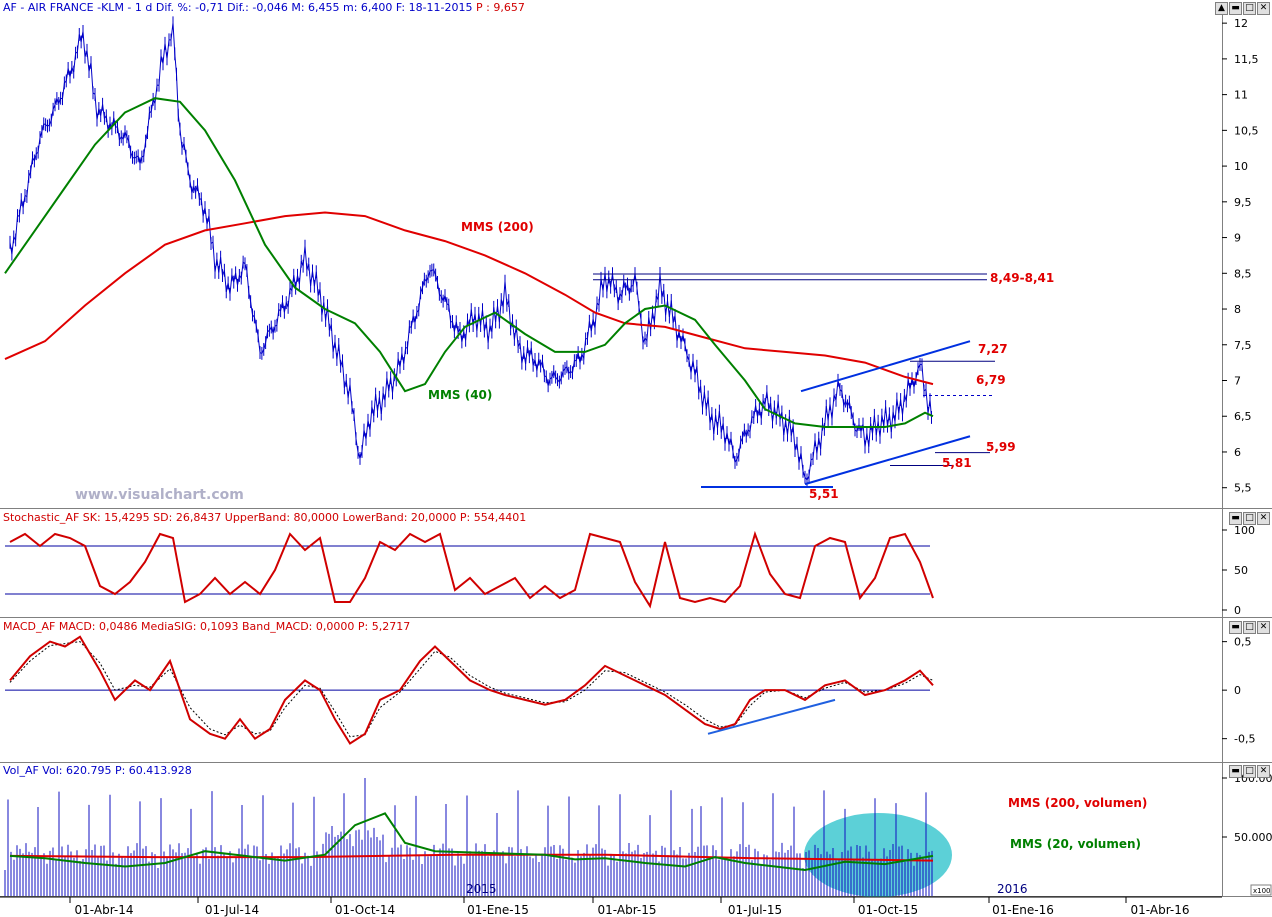 Image resolution: width=1272 pixels, height=917 pixels. Describe the element at coordinates (104, 910) in the screenshot. I see `x-tick-label: 01-Abr-14` at that location.